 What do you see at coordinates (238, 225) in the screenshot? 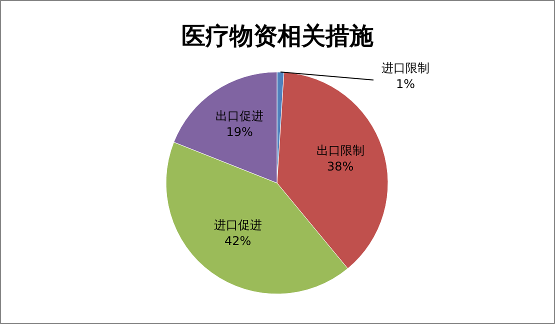
I see `slice-label: 进口促进` at bounding box center [238, 225].